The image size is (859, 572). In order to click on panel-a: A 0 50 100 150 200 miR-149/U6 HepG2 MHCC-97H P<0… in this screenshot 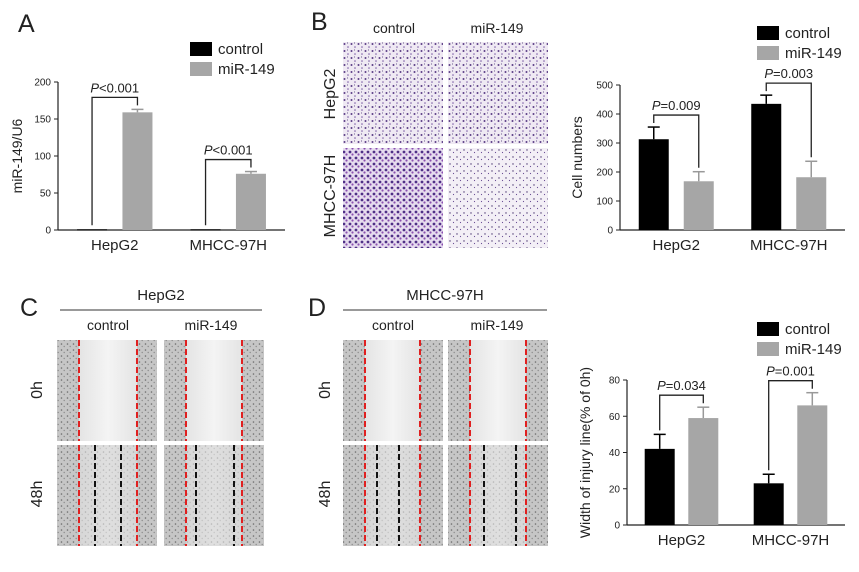, I will do `click(147, 132)`.